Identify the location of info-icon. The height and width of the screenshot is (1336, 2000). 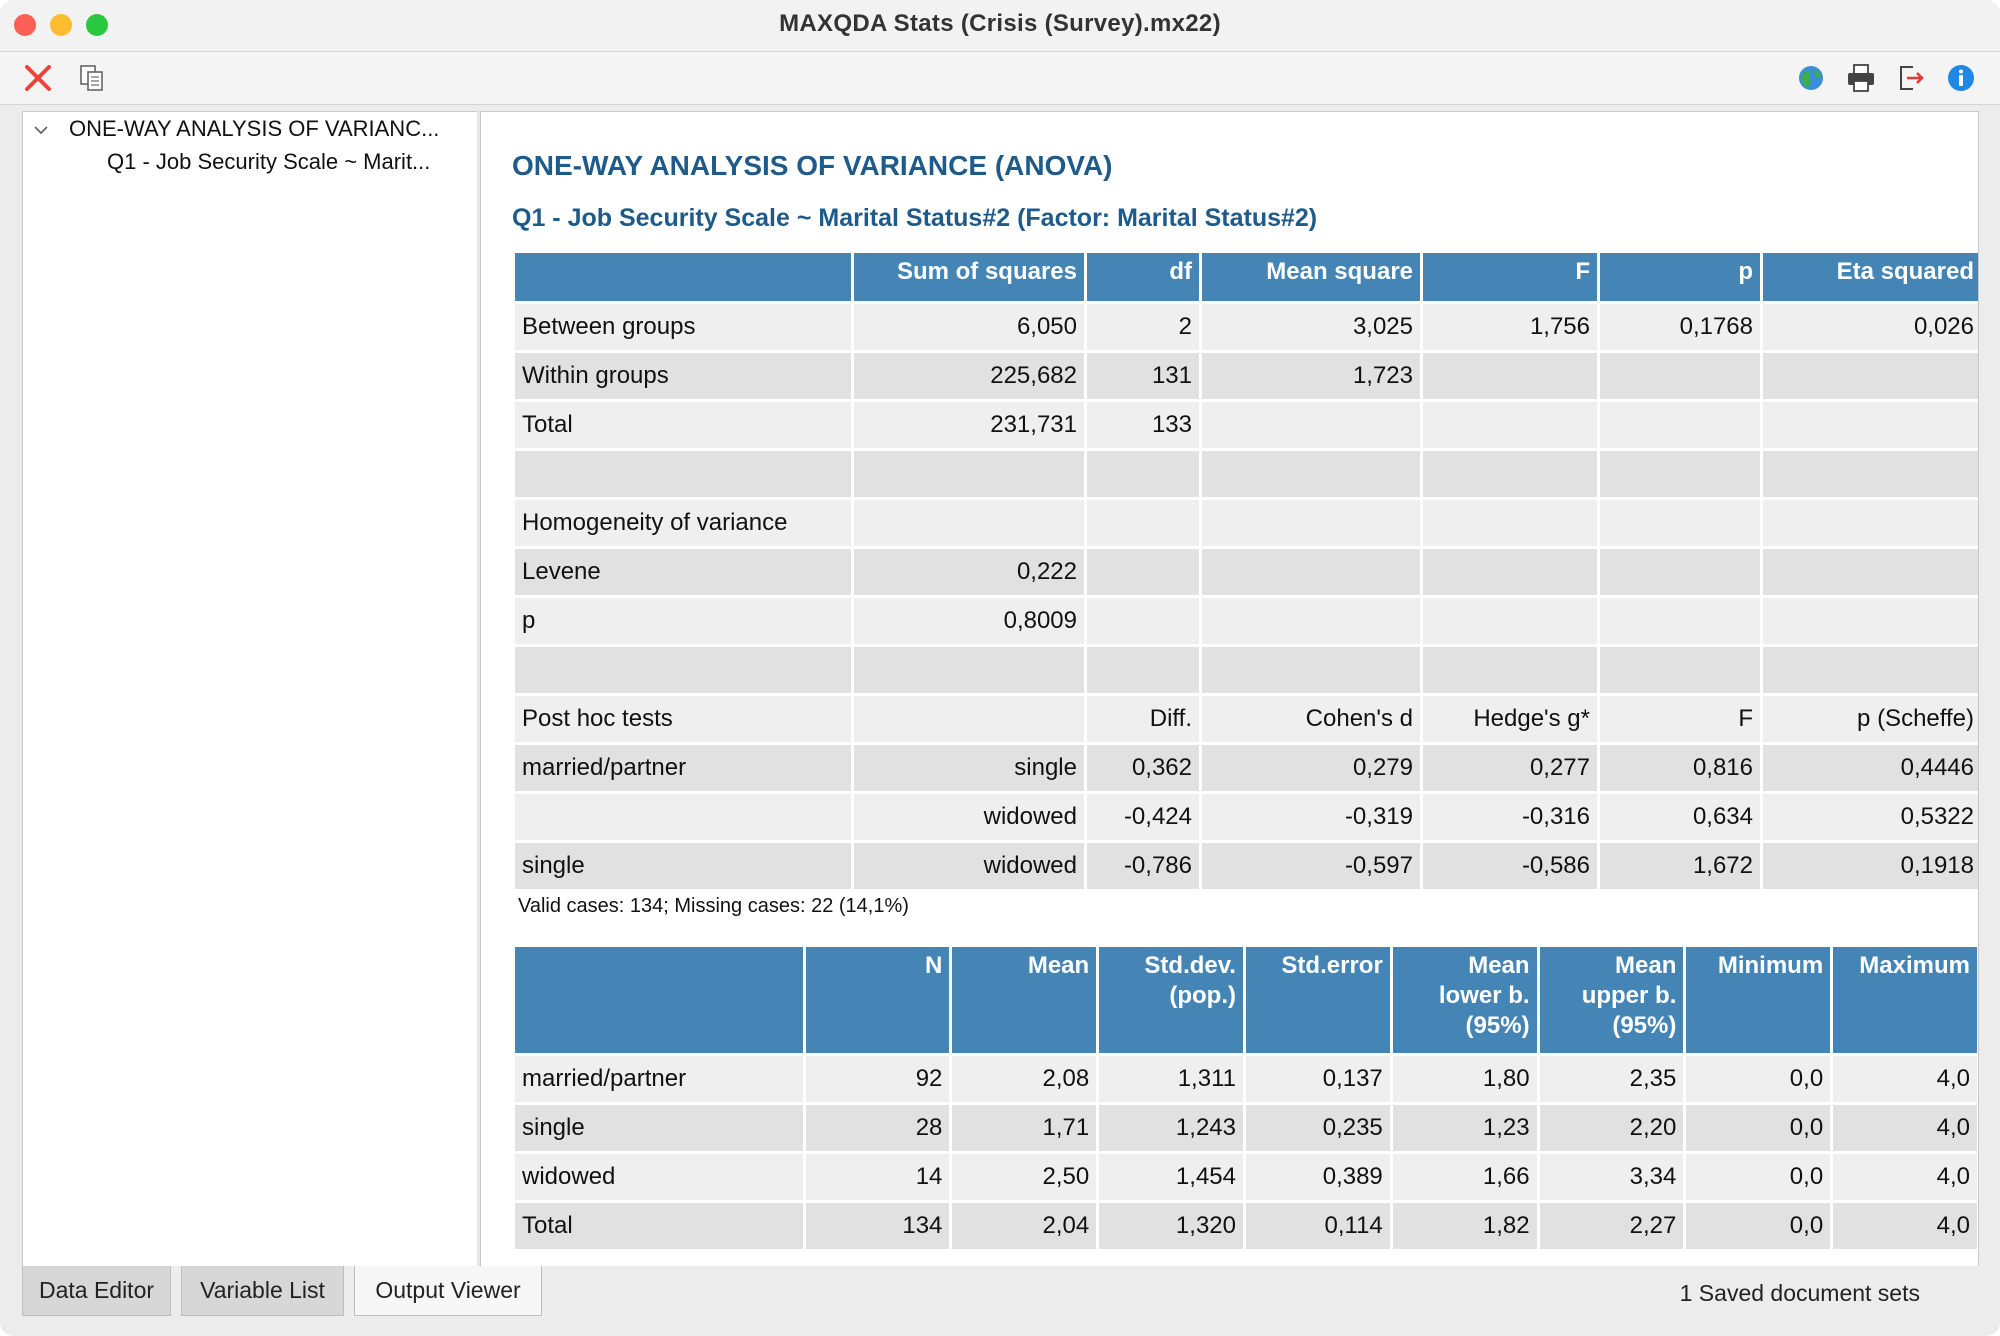
(1961, 78).